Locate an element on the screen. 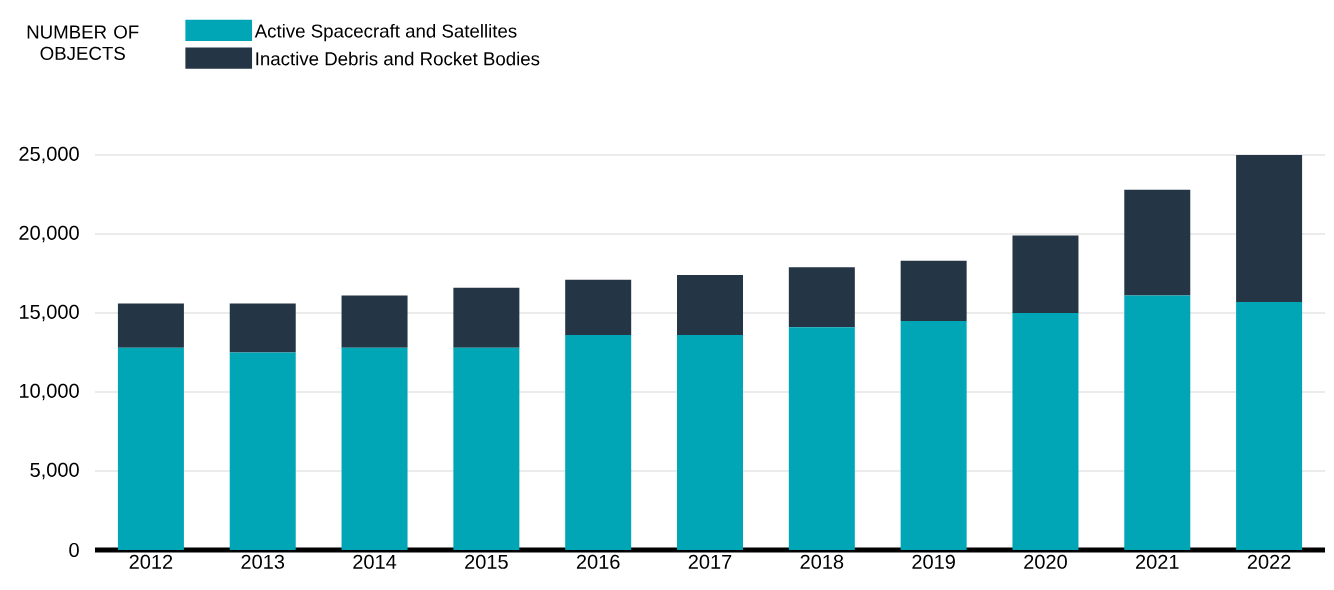 Image resolution: width=1334 pixels, height=590 pixels. x-tick-label: 2017 is located at coordinates (710, 561).